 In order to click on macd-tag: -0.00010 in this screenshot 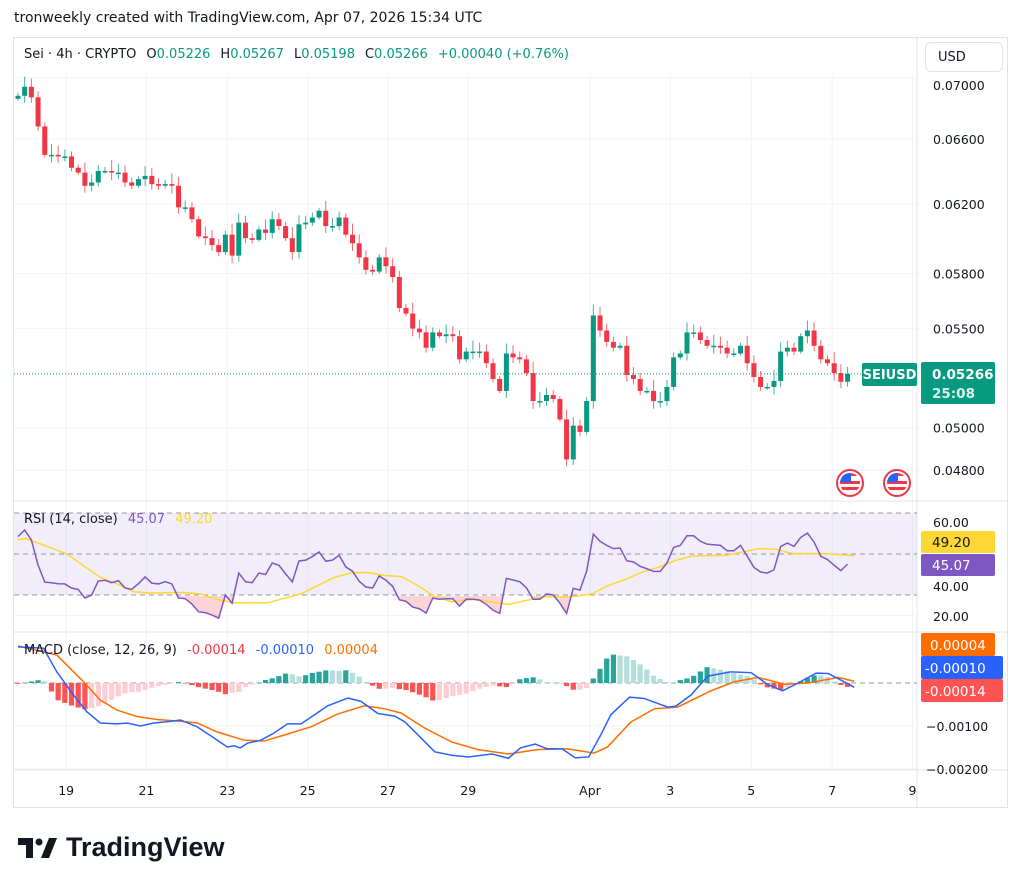, I will do `click(955, 669)`.